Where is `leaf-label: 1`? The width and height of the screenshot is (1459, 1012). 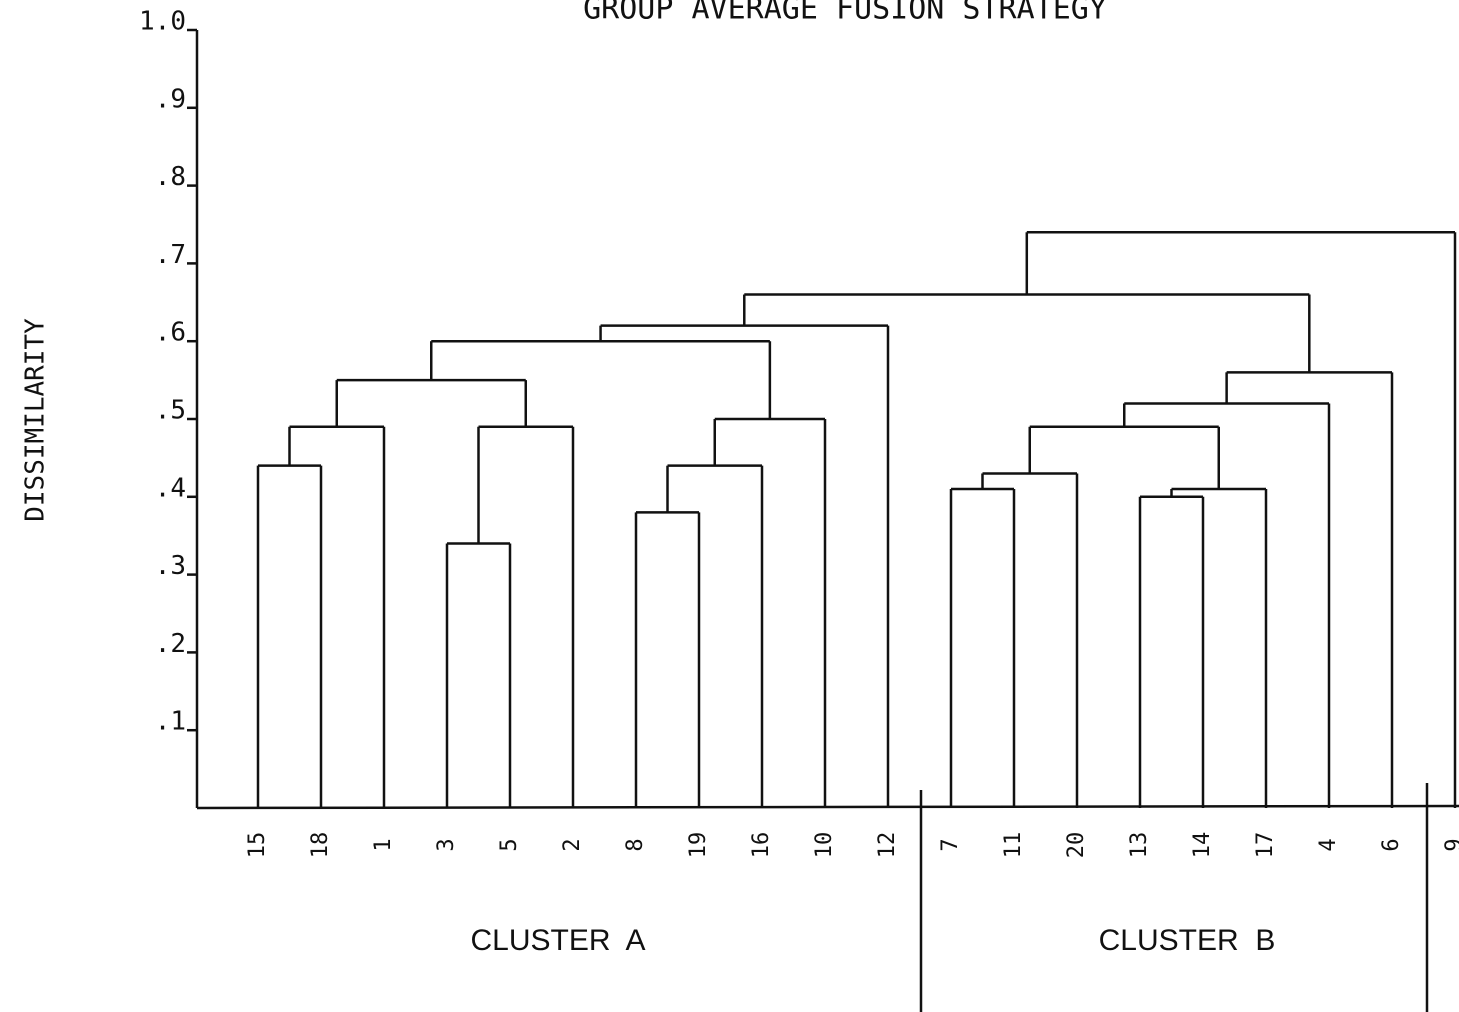
leaf-label: 1 is located at coordinates (383, 844).